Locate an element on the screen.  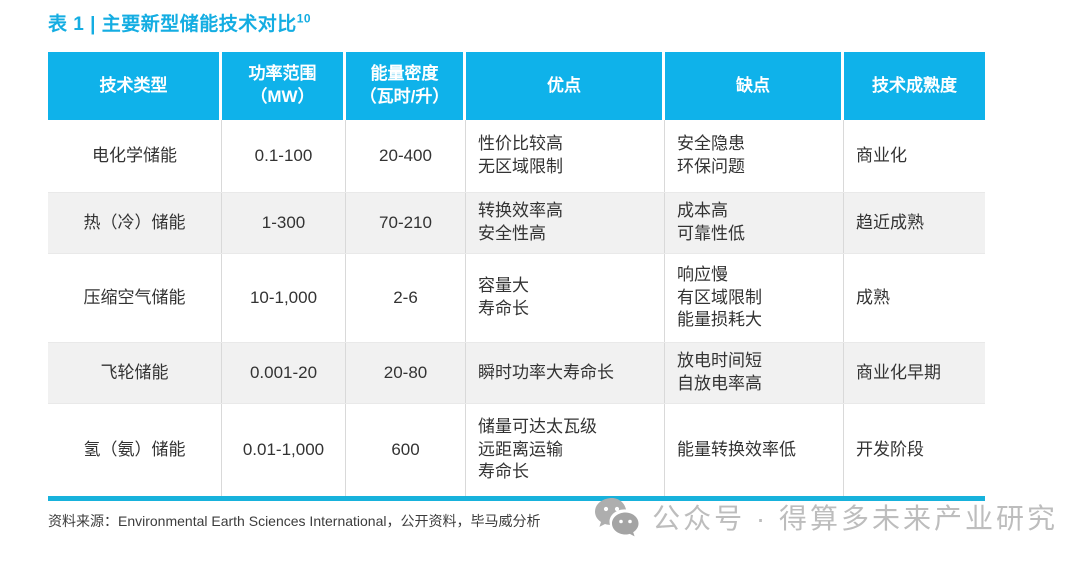
cell-tech: 压缩空气储能 is located at coordinates (135, 298).